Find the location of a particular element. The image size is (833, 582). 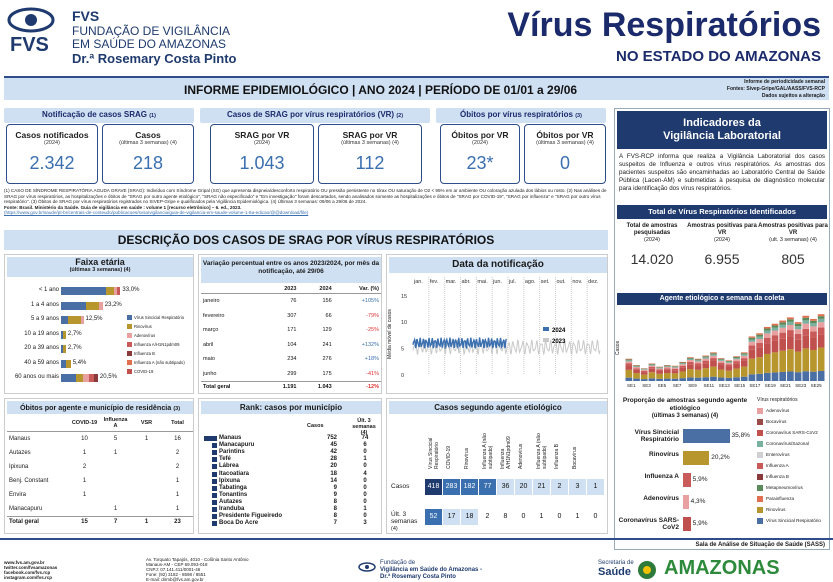

rank-casos: 45 is located at coordinates (327, 445).